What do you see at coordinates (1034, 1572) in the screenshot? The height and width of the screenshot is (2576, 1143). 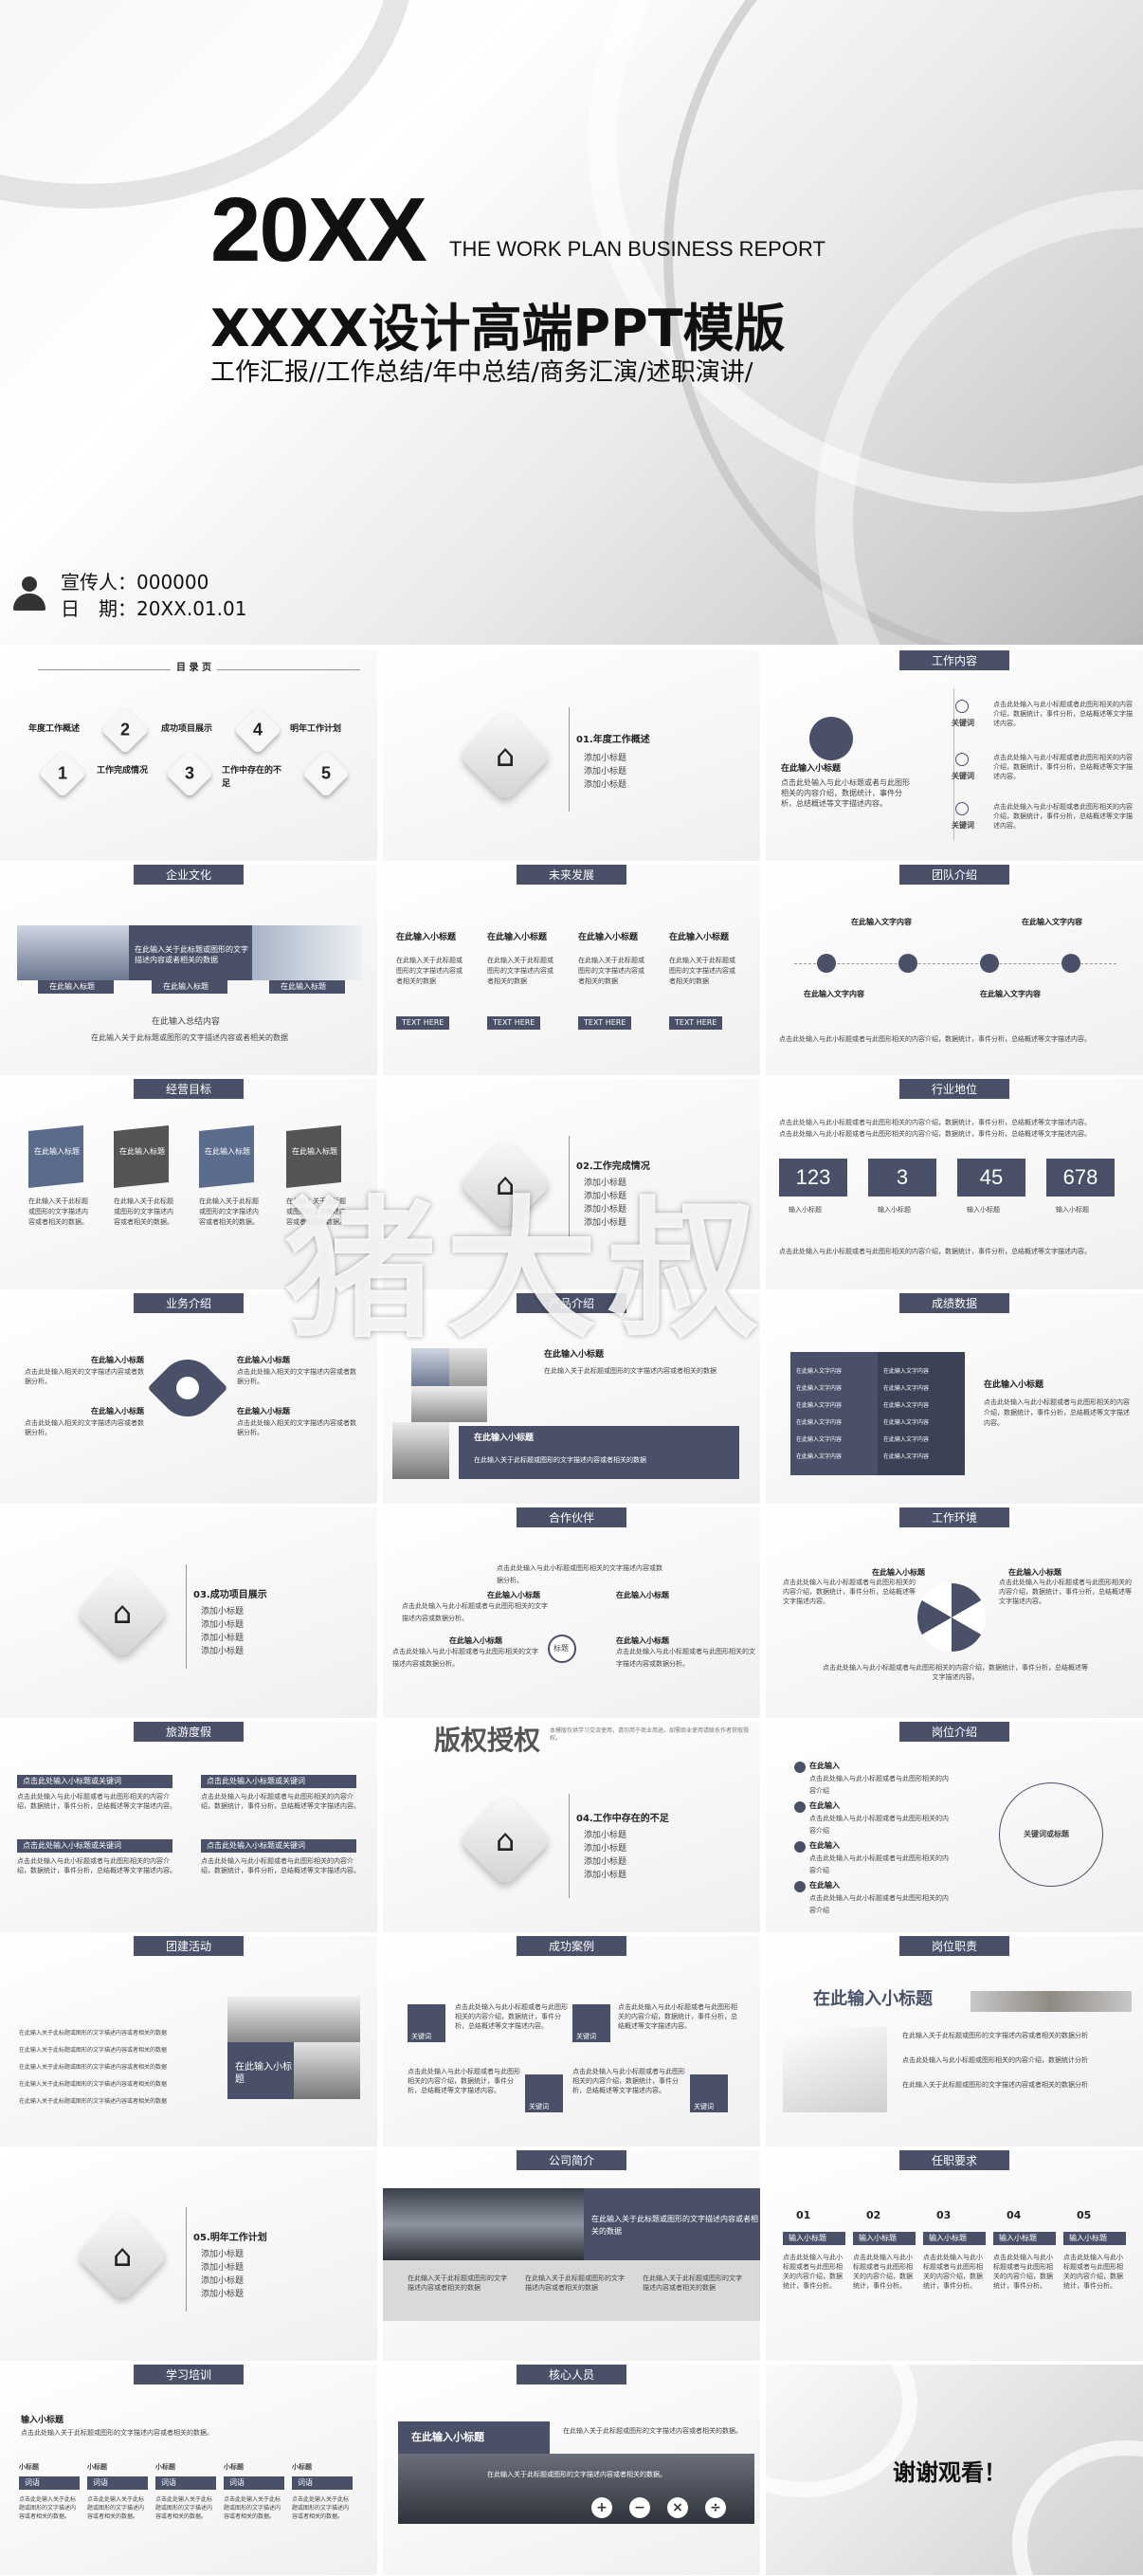 I see `env-sub: 在此输入小标题` at bounding box center [1034, 1572].